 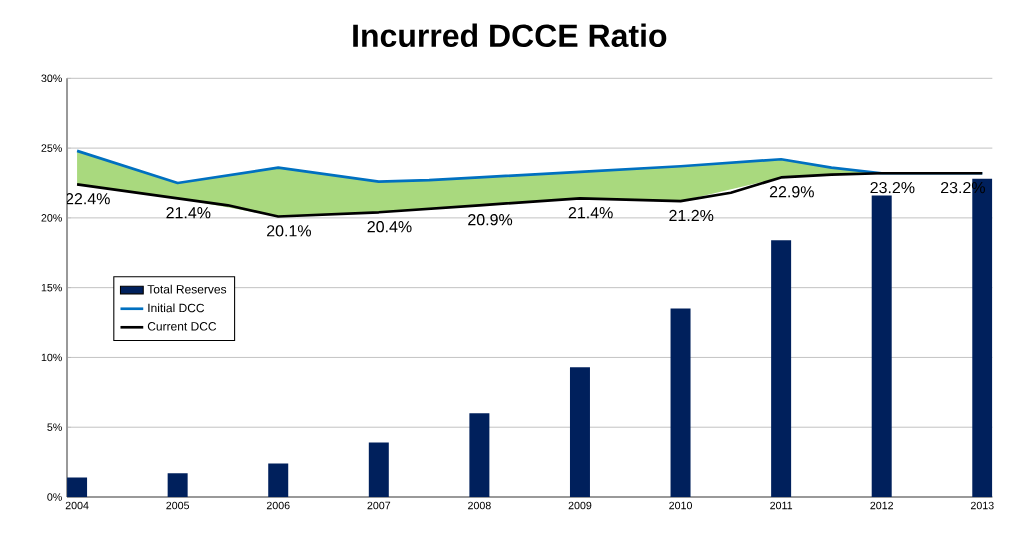 What do you see at coordinates (882, 505) in the screenshot?
I see `x-tick-label: 2012` at bounding box center [882, 505].